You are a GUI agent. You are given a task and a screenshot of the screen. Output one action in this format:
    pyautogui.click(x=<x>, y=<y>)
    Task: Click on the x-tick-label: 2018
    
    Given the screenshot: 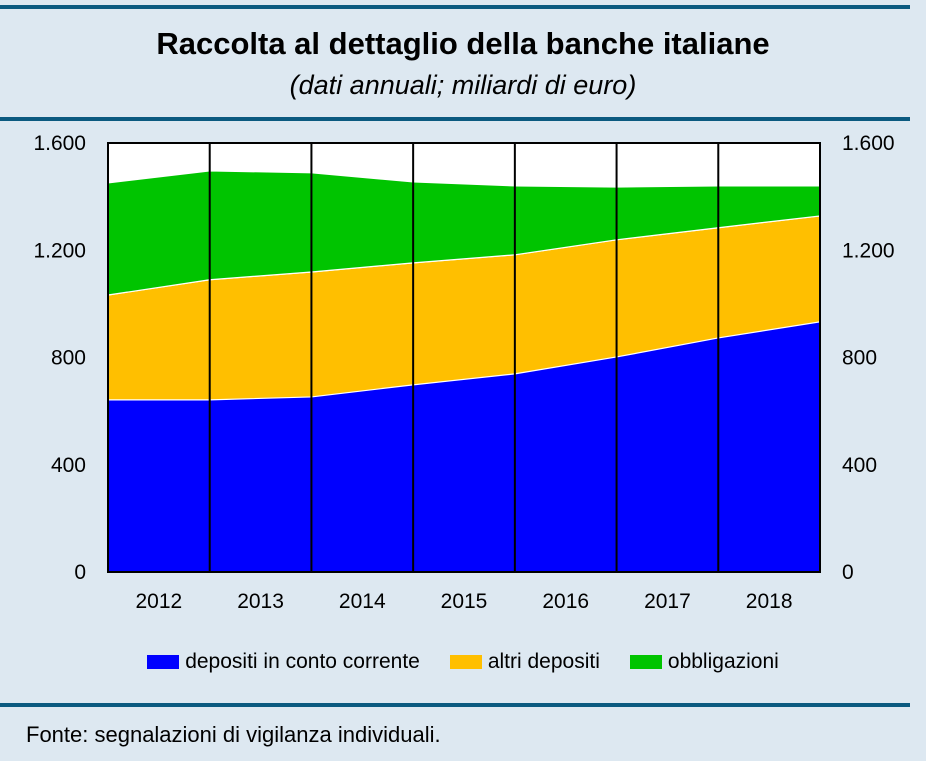 What is the action you would take?
    pyautogui.click(x=769, y=601)
    